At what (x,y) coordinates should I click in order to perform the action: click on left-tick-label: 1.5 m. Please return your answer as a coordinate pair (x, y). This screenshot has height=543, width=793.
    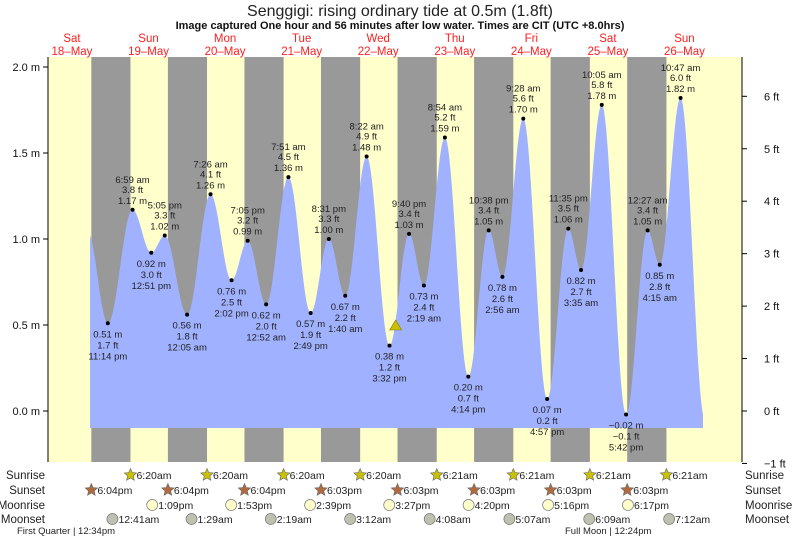
    Looking at the image, I should click on (26, 154).